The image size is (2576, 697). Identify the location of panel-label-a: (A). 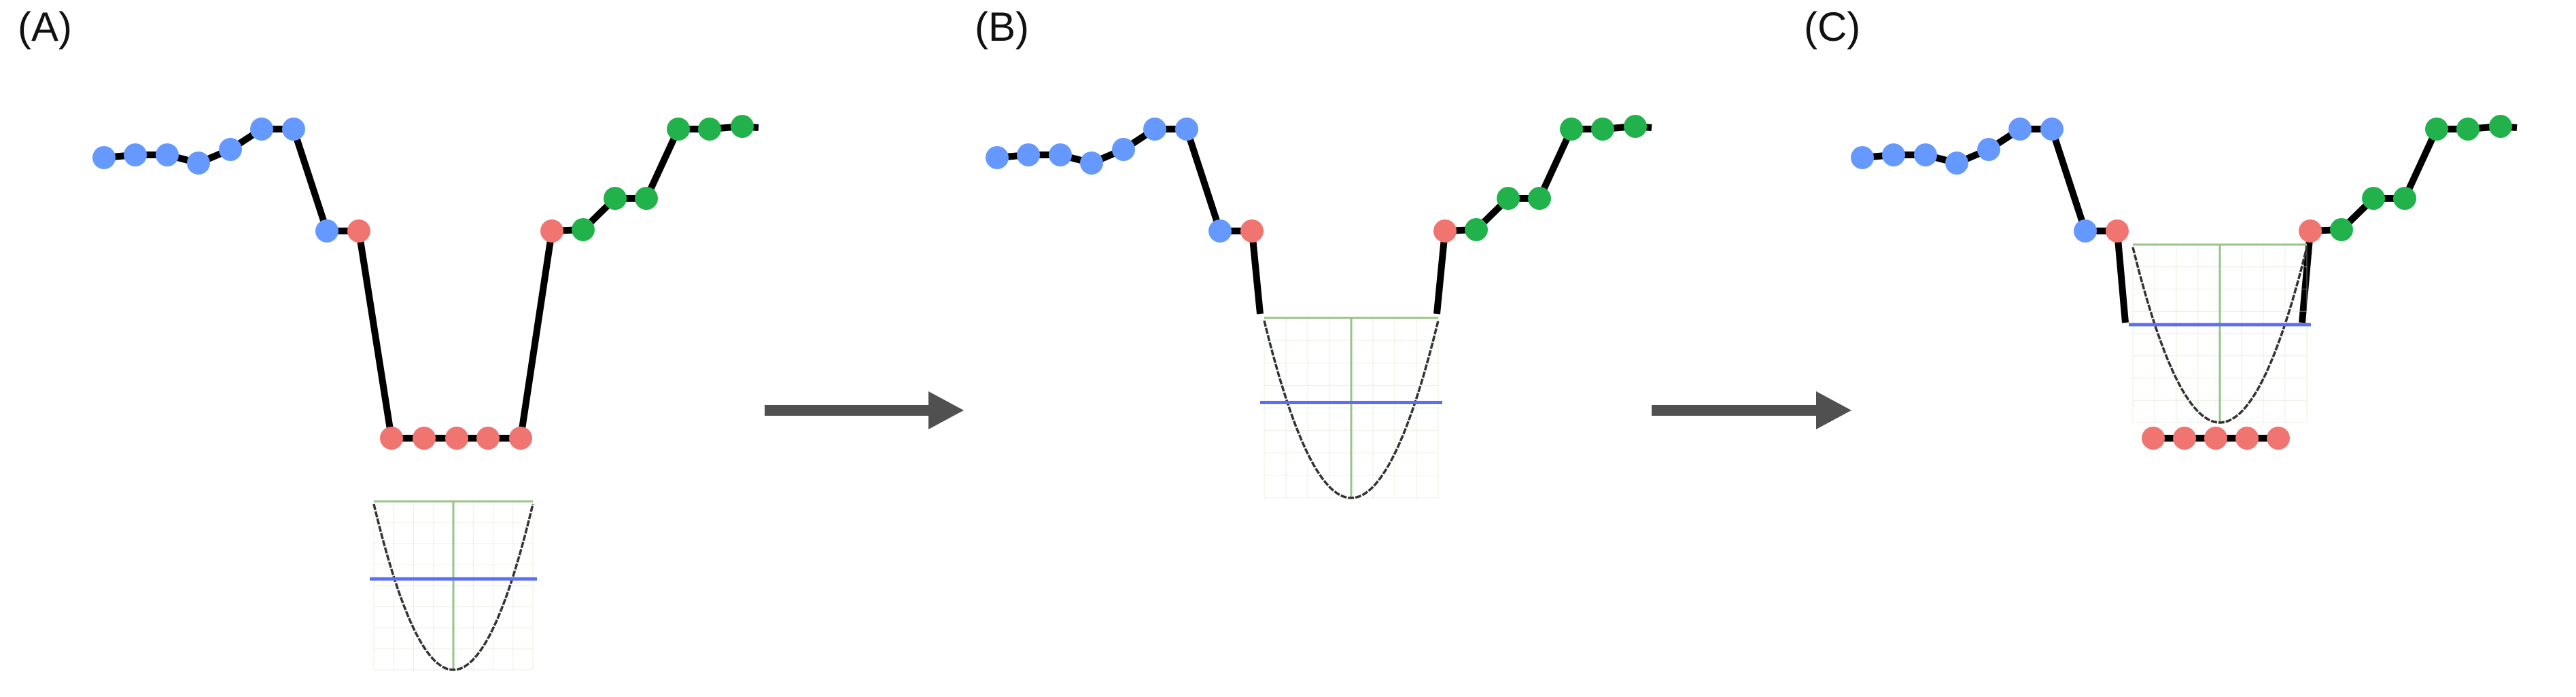
(45, 27).